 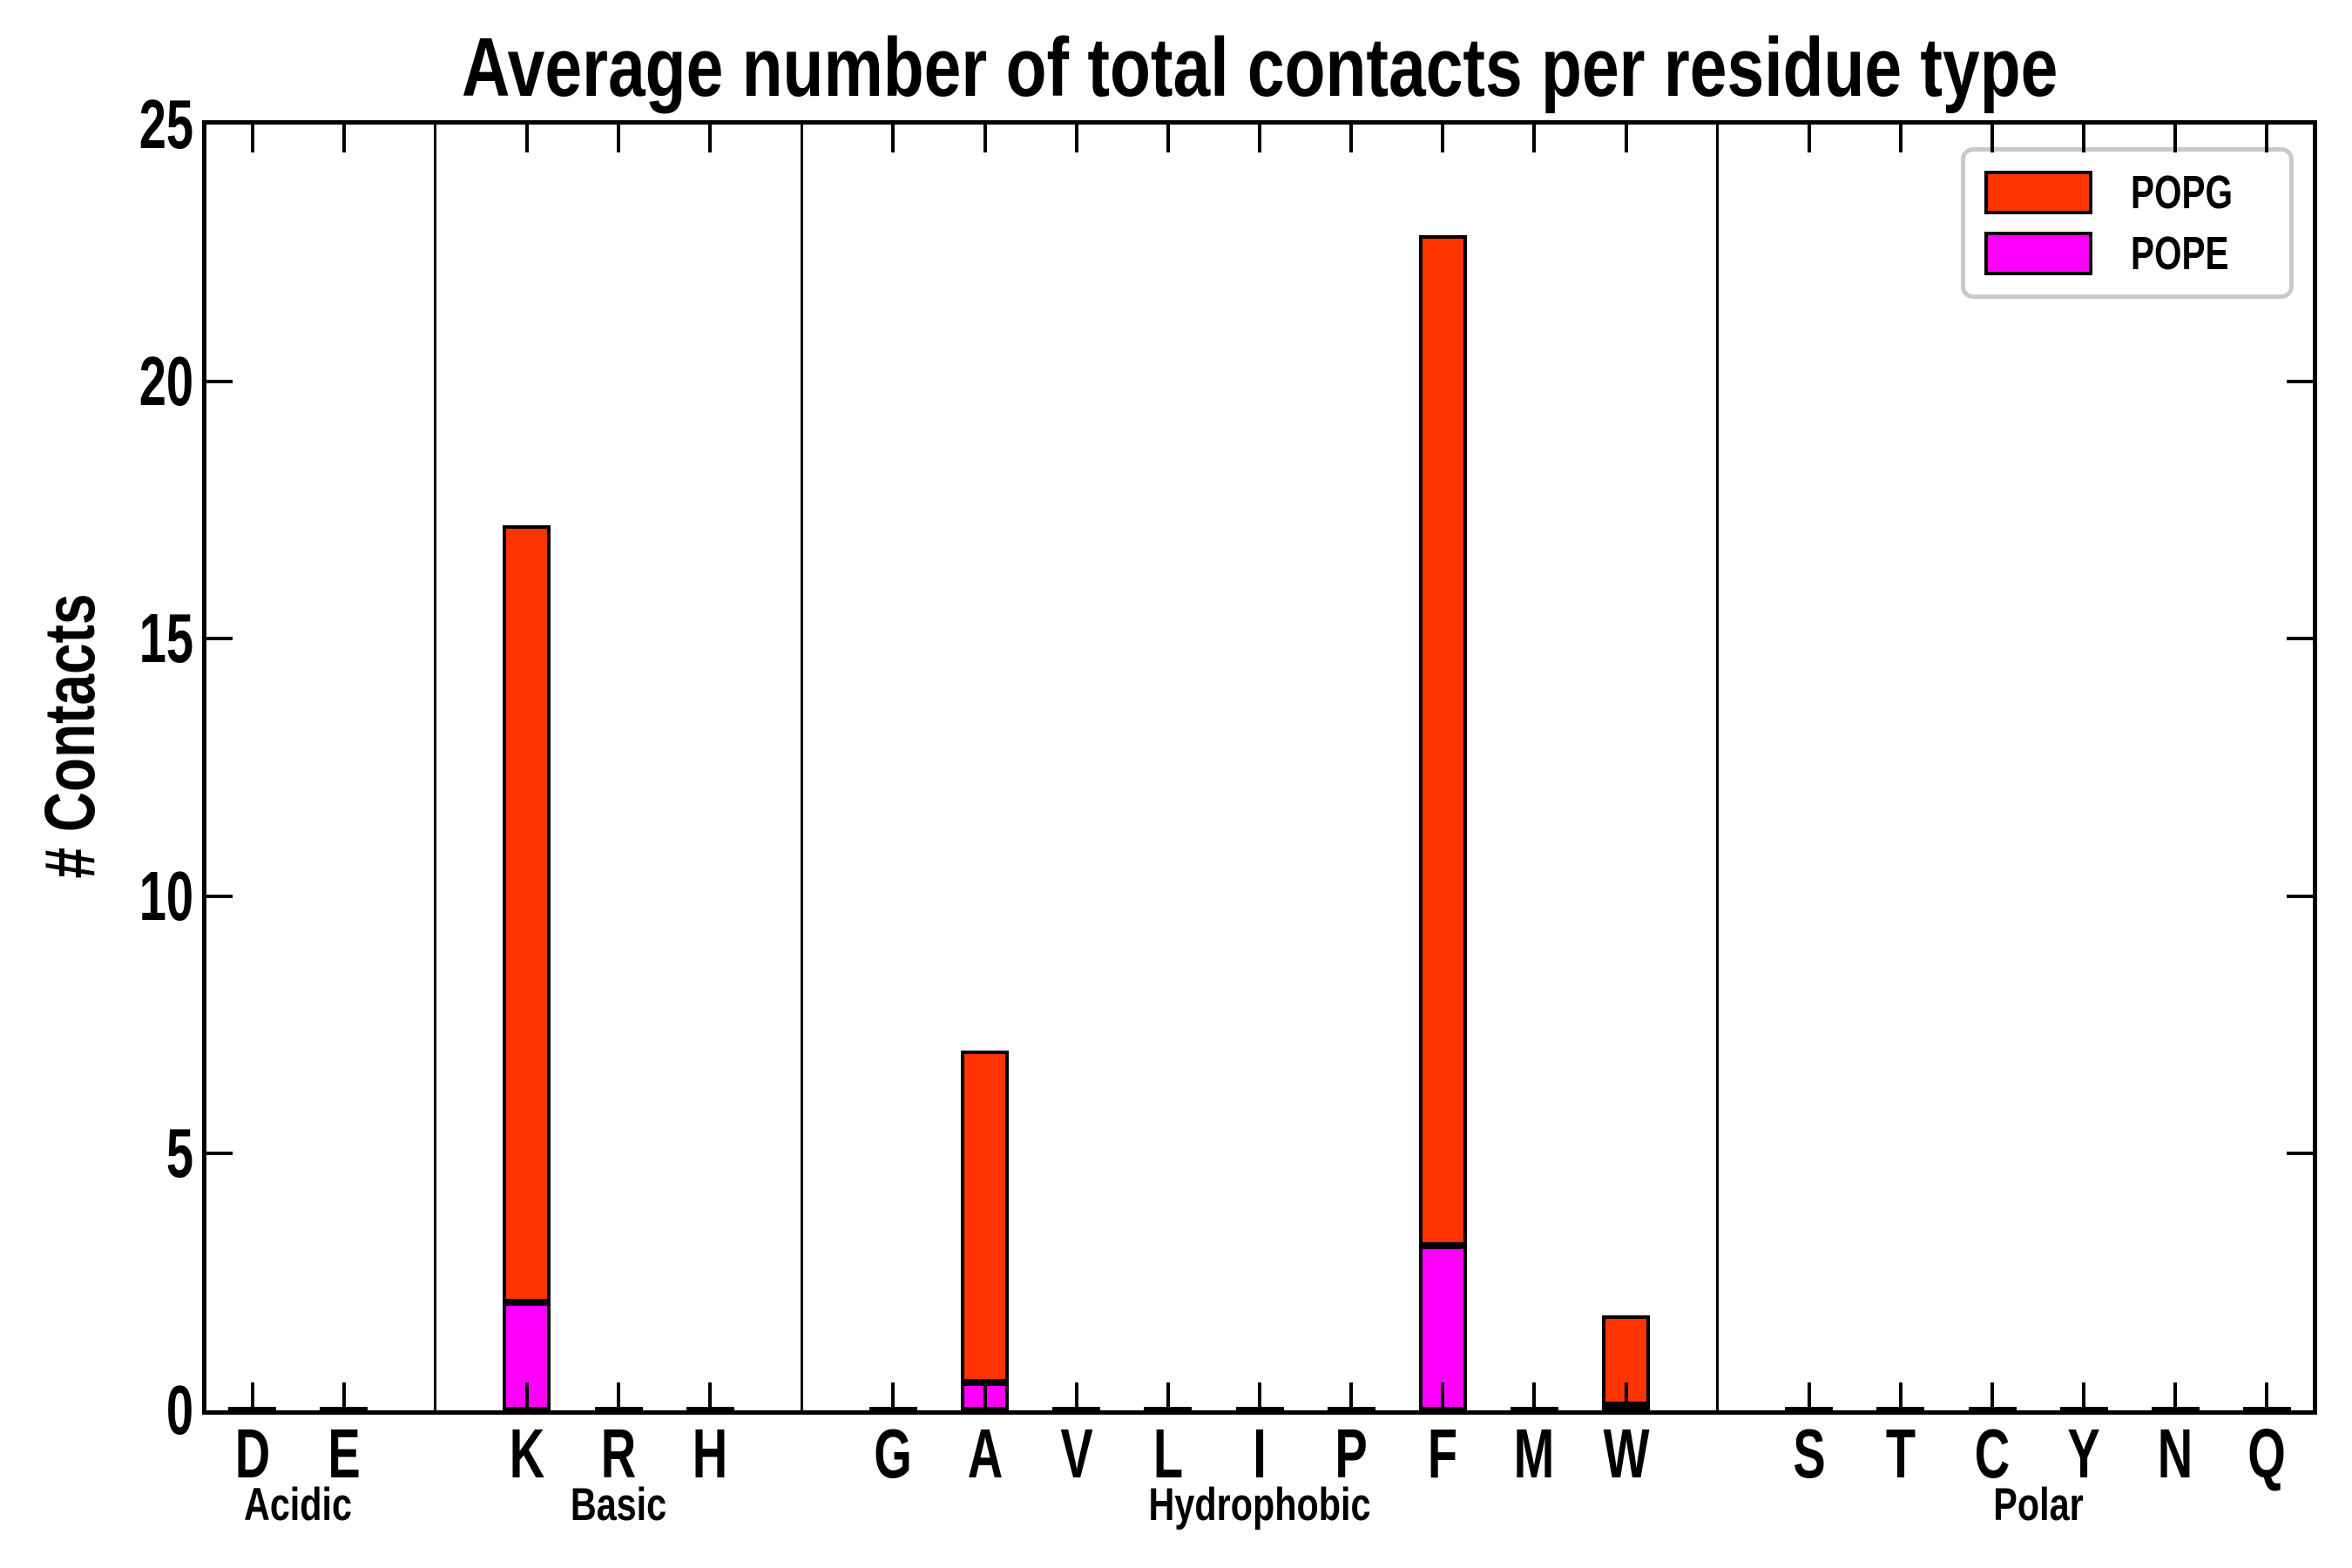 What do you see at coordinates (166, 381) in the screenshot?
I see `y-tick-label-20: 20` at bounding box center [166, 381].